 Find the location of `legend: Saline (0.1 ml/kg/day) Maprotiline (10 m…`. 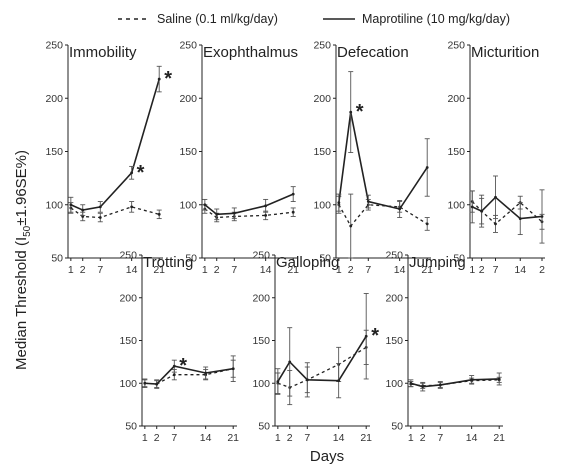

legend: Saline (0.1 ml/kg/day) Maprotiline (10 m… is located at coordinates (314, 19).